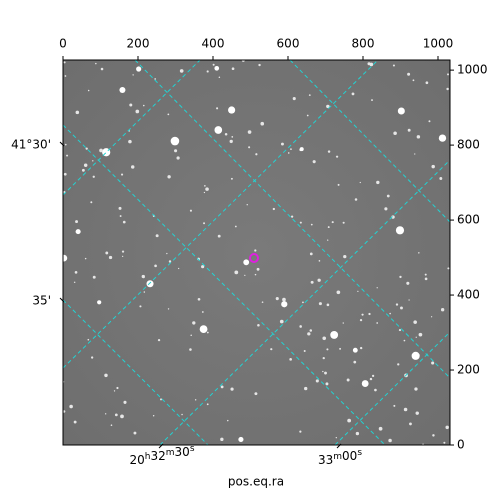 The height and width of the screenshot is (504, 500). What do you see at coordinates (339, 446) in the screenshot?
I see `ra-tick` at bounding box center [339, 446].